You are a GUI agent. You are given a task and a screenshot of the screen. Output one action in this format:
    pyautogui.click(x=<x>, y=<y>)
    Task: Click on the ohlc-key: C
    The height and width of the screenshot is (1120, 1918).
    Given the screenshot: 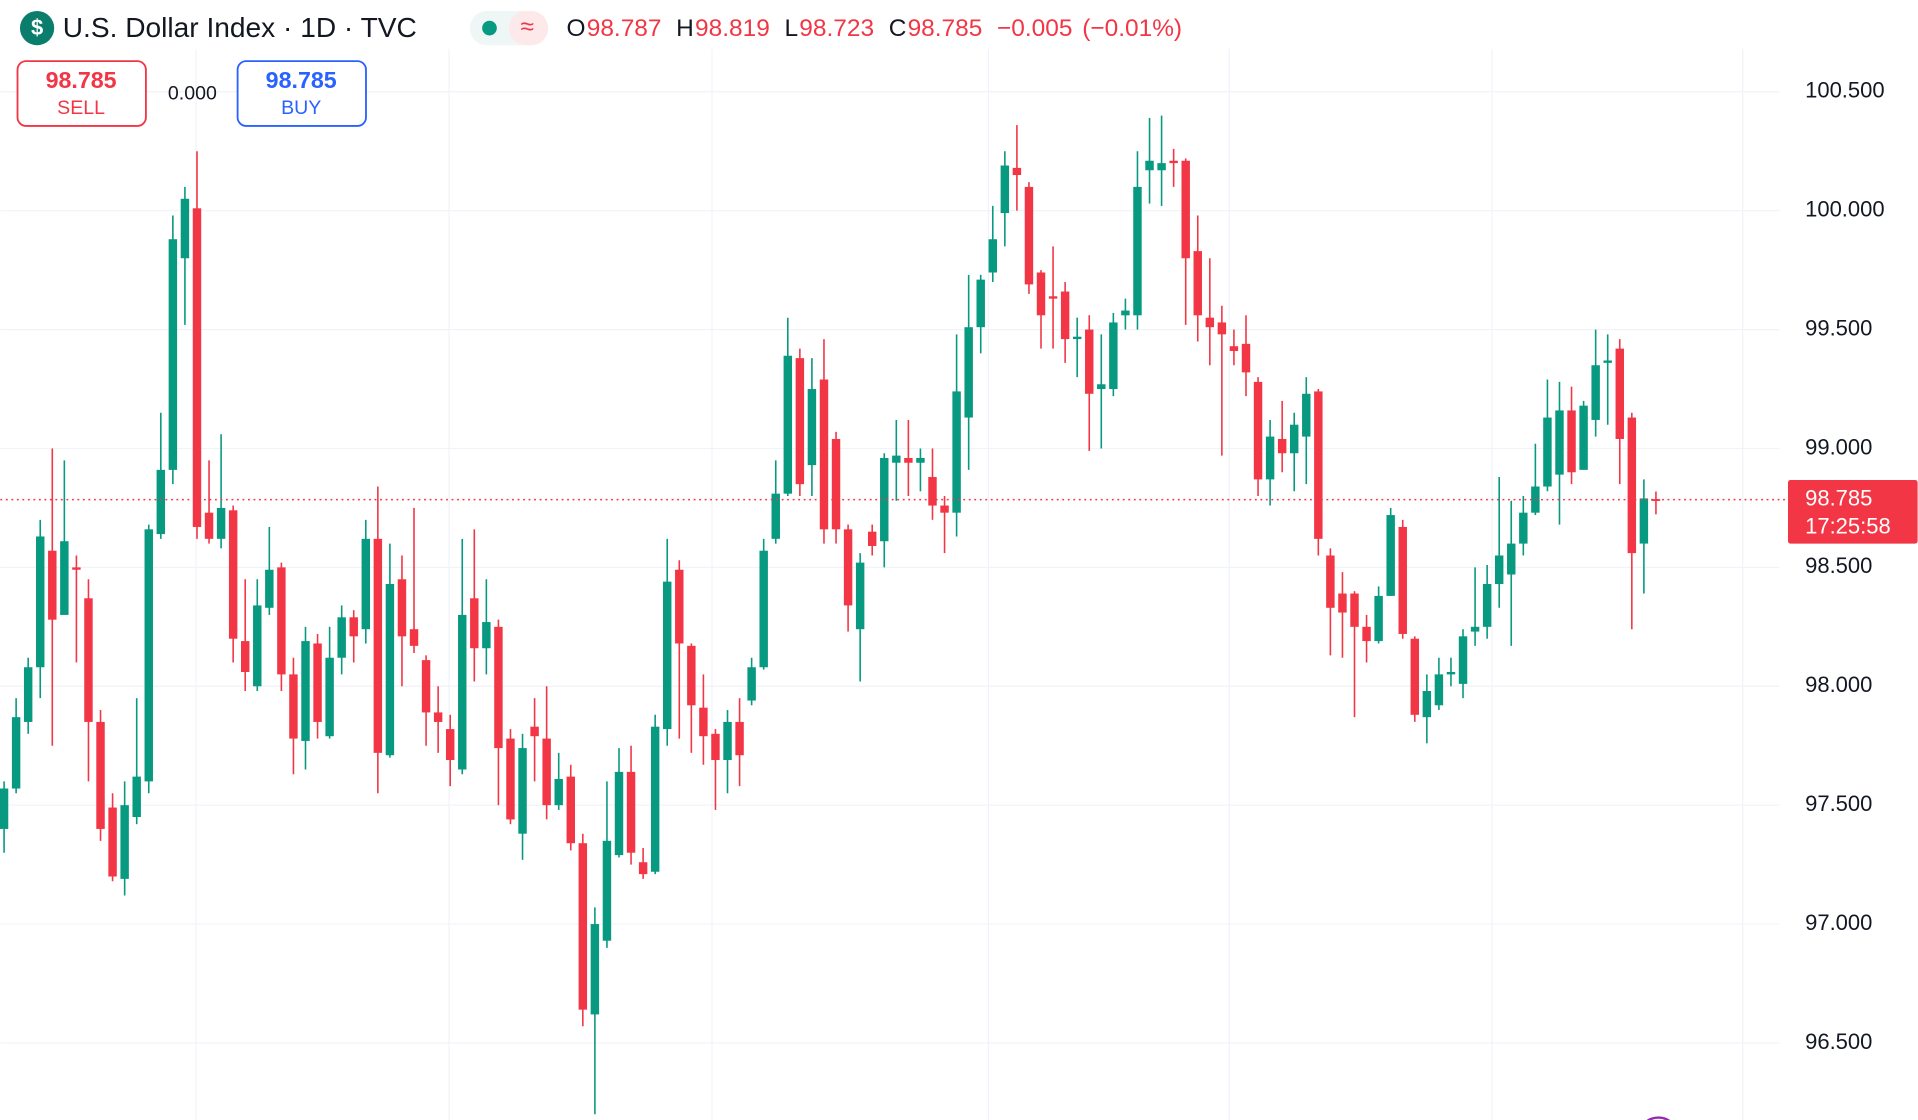 What is the action you would take?
    pyautogui.click(x=898, y=28)
    